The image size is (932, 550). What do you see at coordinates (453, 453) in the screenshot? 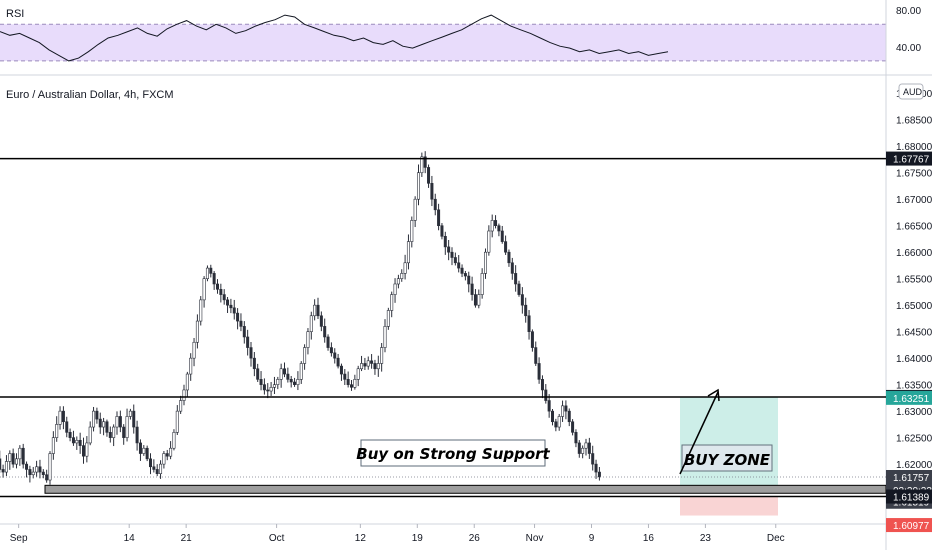
I see `buy-on-support-callout: Buy on Strong Support` at bounding box center [453, 453].